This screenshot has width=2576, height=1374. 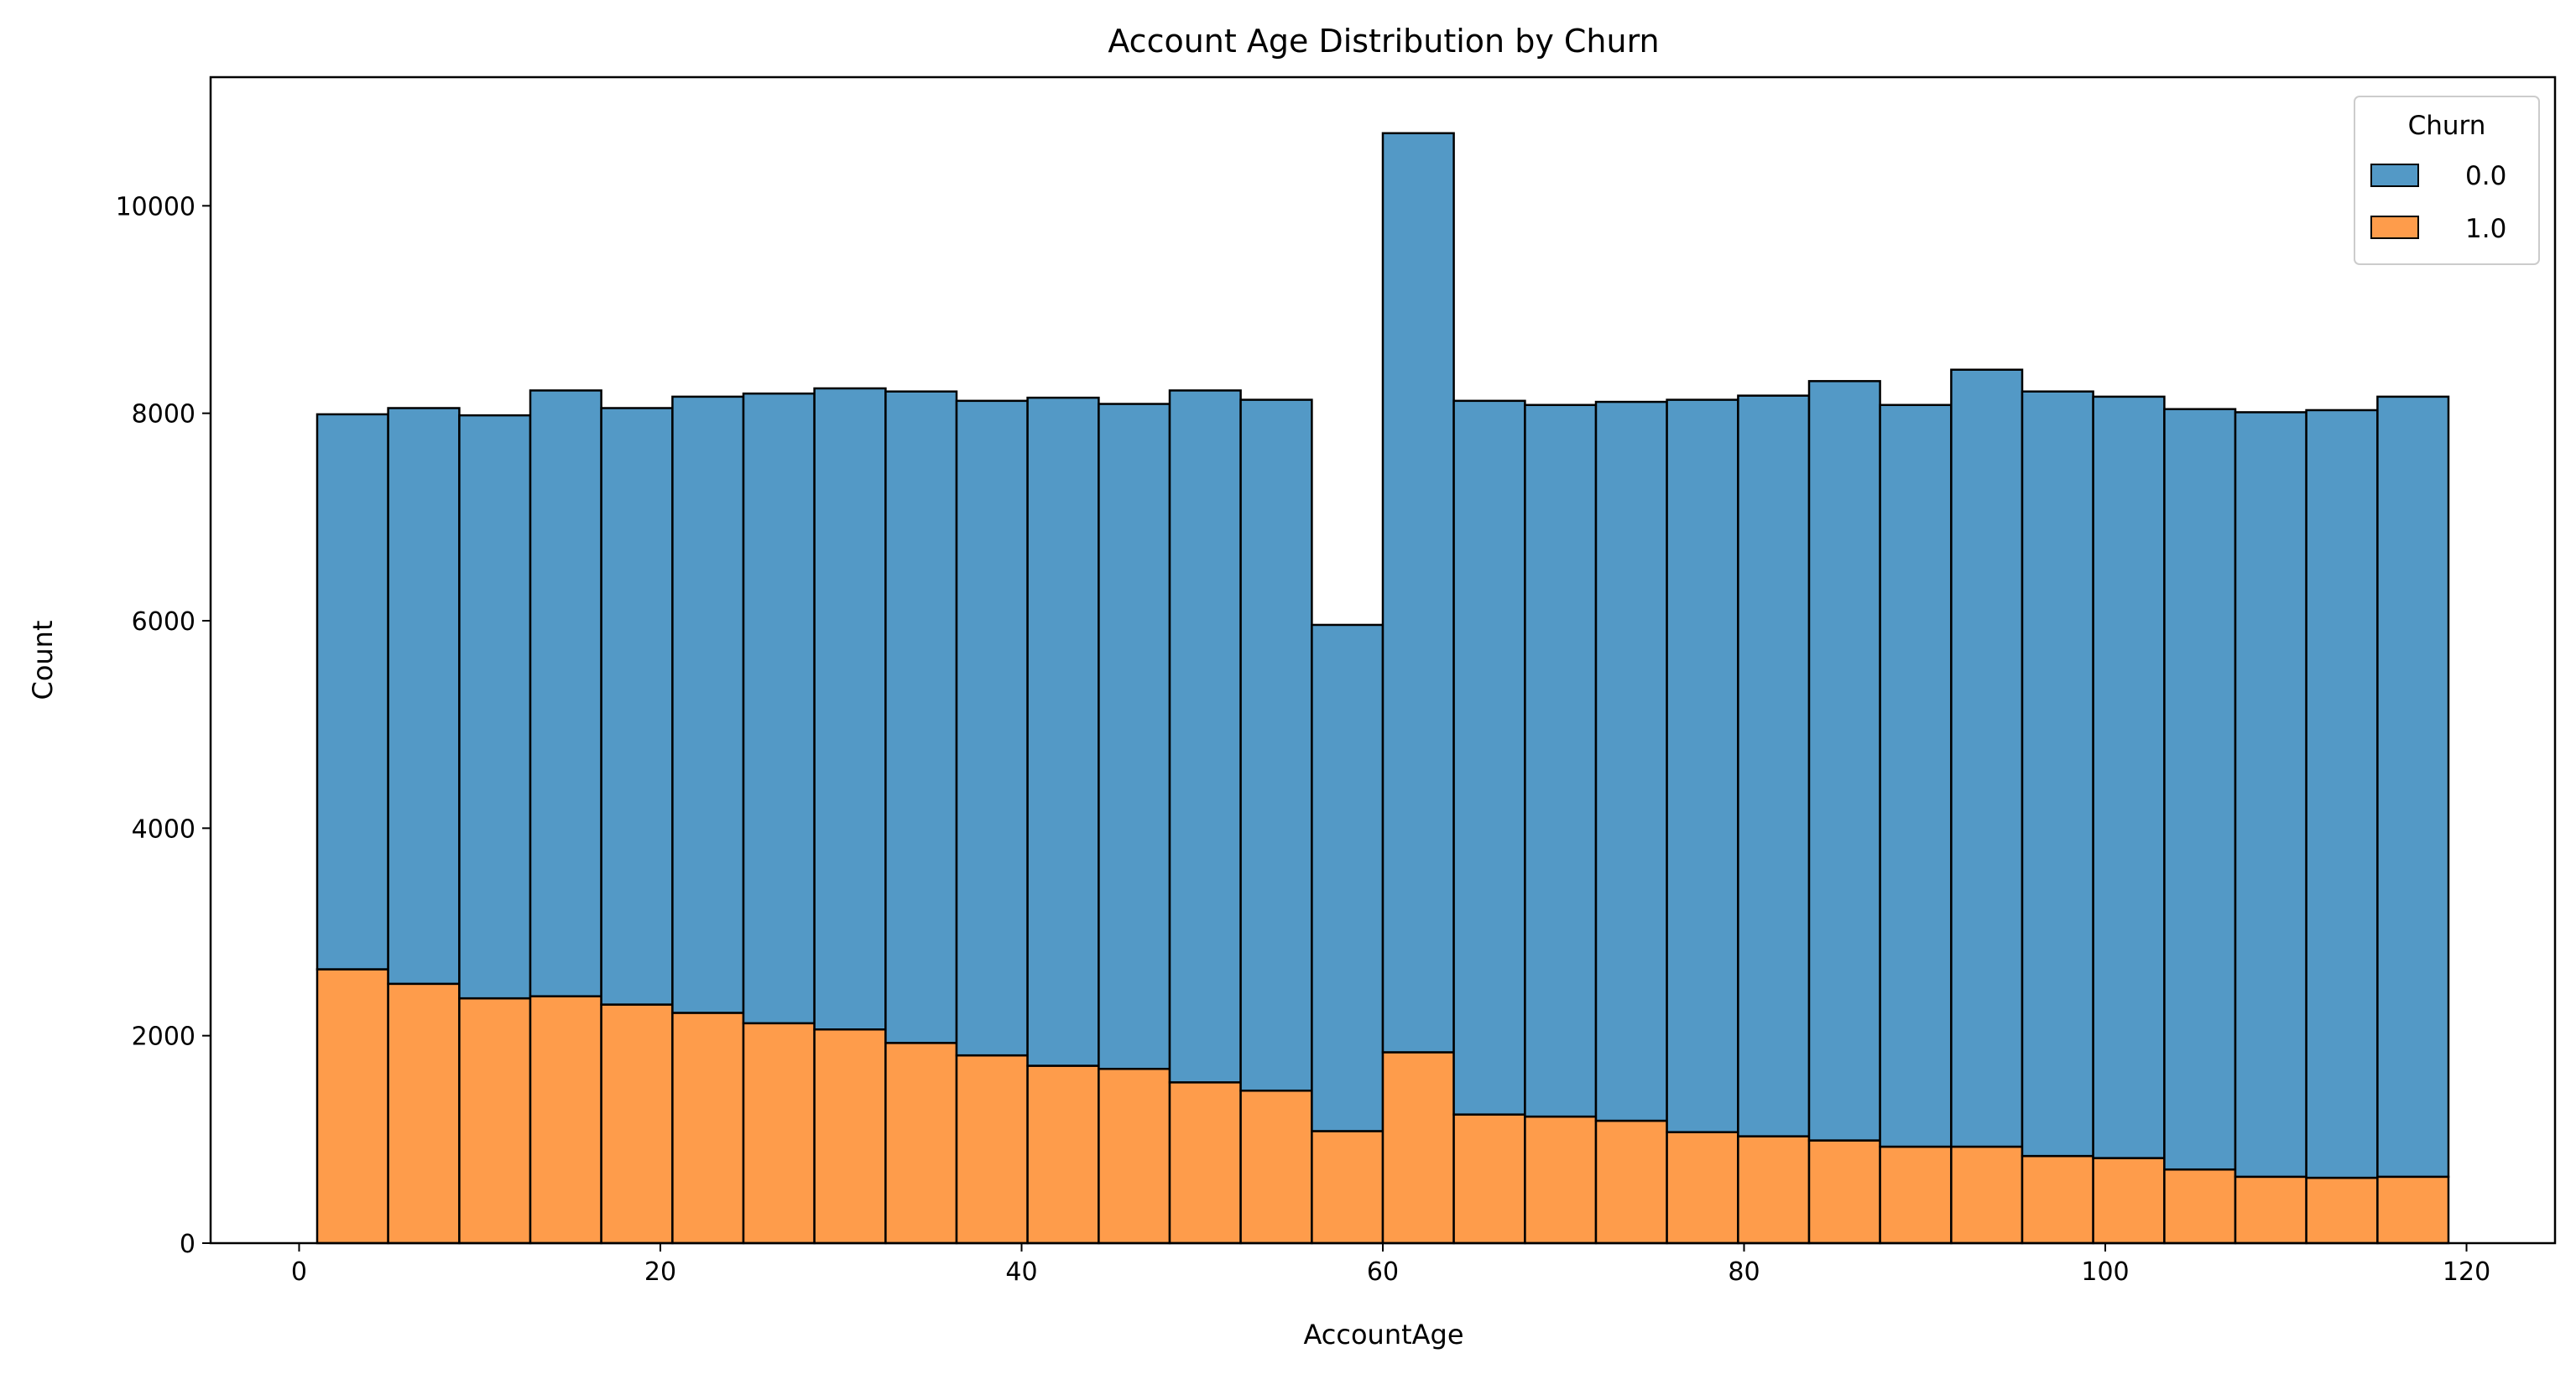 I want to click on y-tick-label: 10000, so click(x=156, y=206).